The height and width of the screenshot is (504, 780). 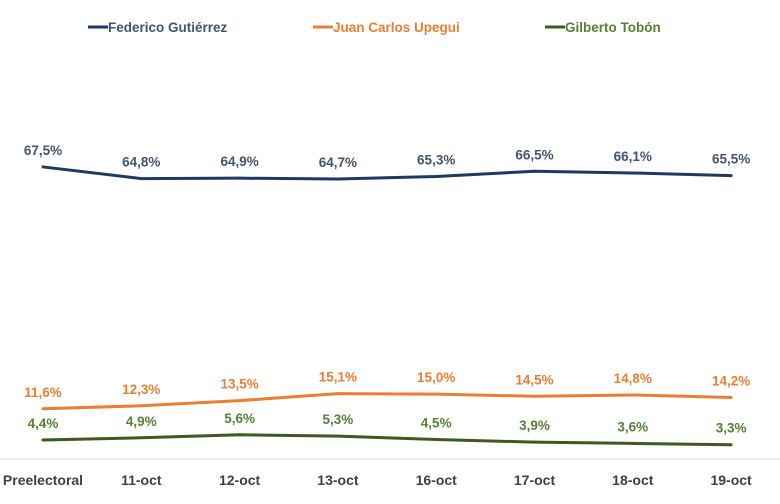 What do you see at coordinates (534, 379) in the screenshot?
I see `data-label: 14,5%` at bounding box center [534, 379].